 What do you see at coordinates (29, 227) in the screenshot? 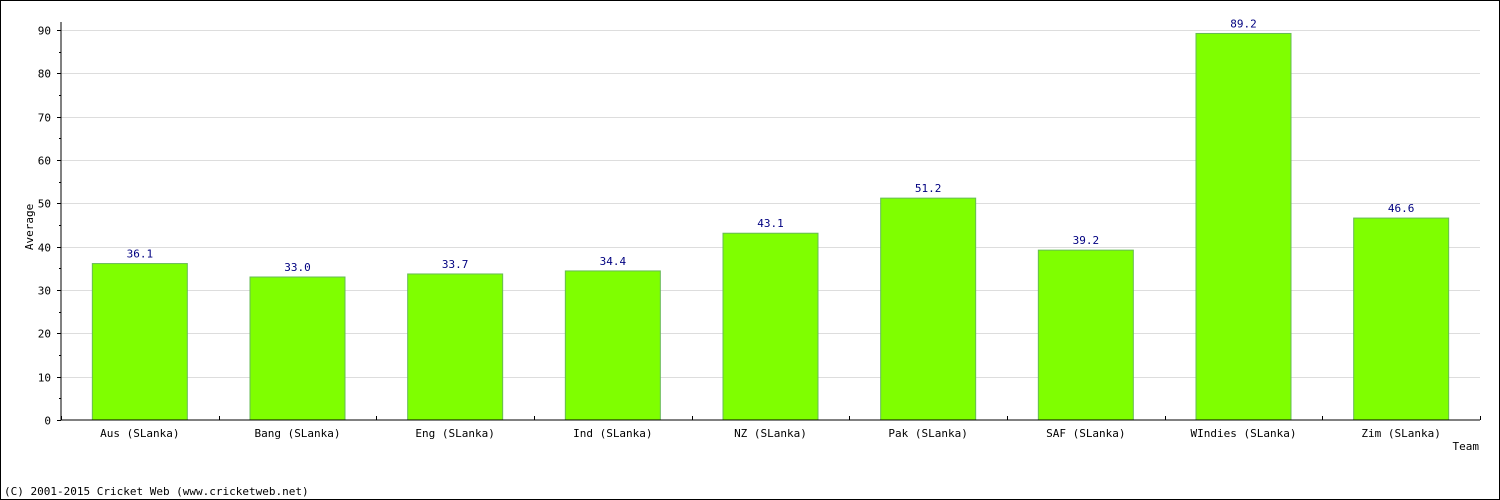
I see `y-axis-title: Average` at bounding box center [29, 227].